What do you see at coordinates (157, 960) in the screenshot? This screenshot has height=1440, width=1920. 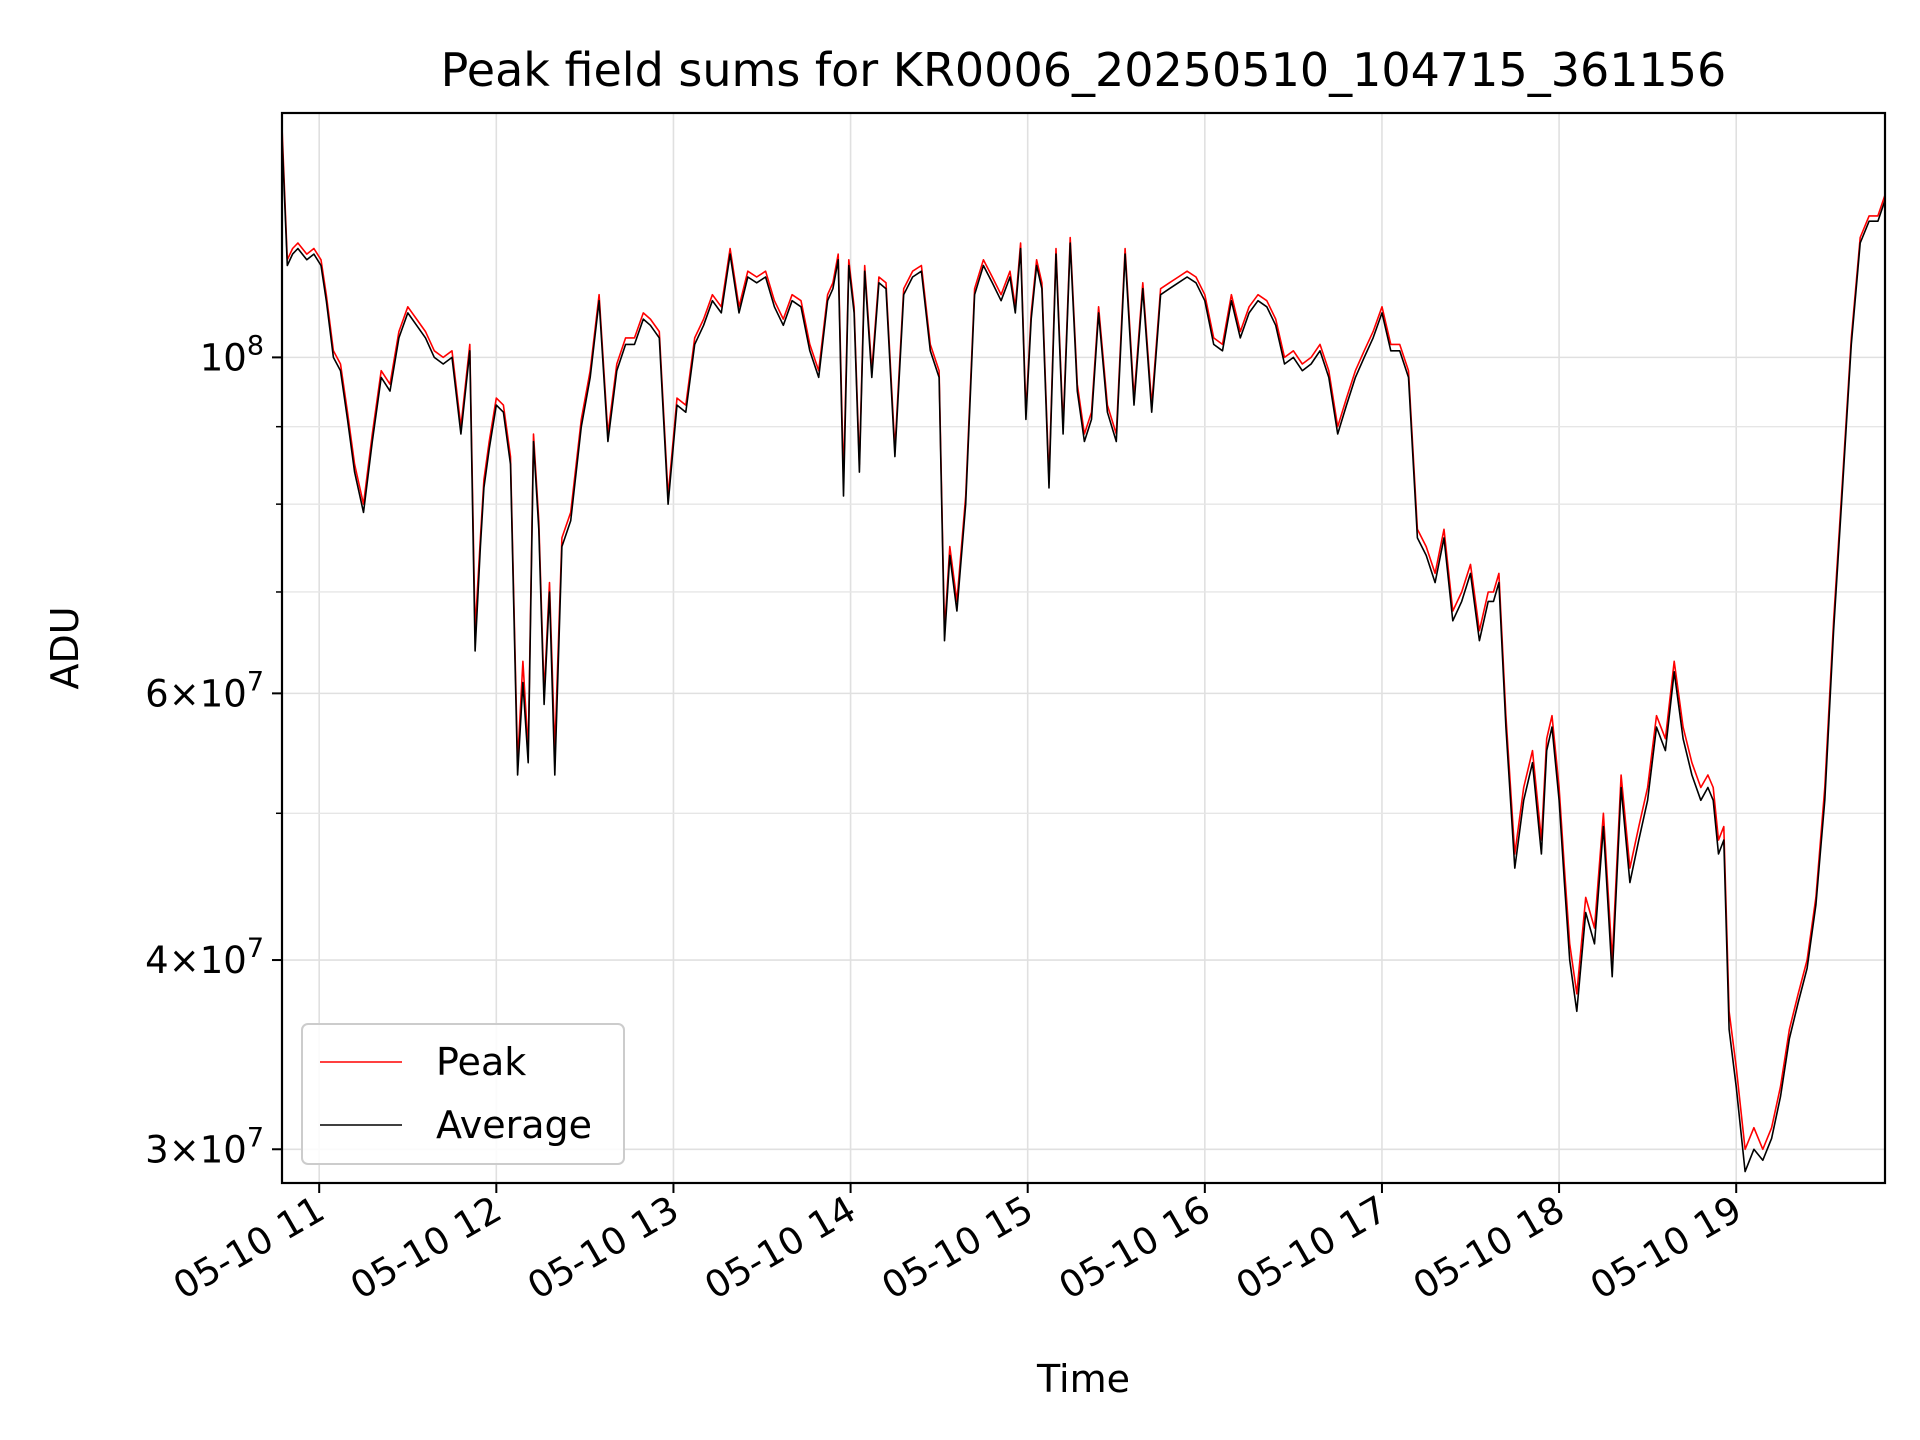 I see `y-tick-mantissa: 4` at bounding box center [157, 960].